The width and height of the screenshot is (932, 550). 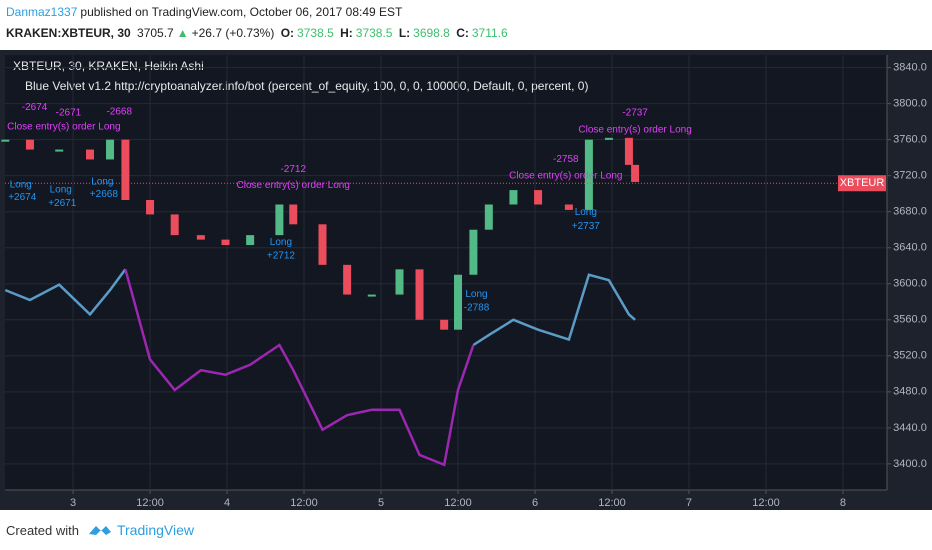 I want to click on x-tick-label: 6, so click(x=535, y=503).